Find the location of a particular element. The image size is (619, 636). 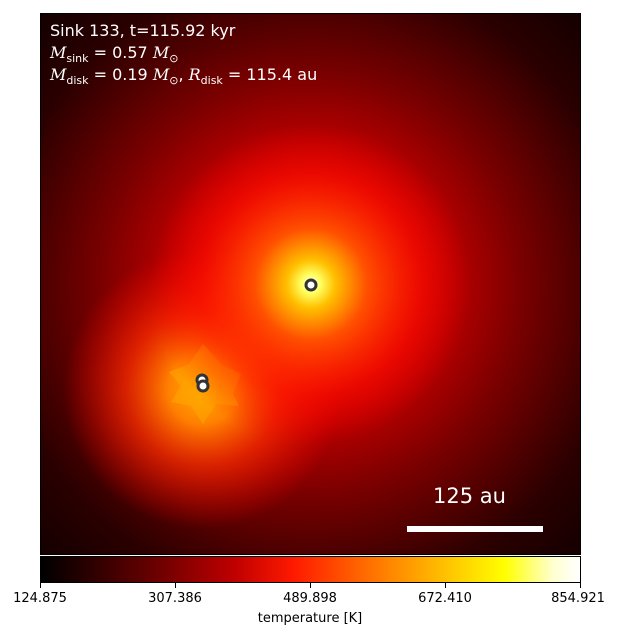

scale-bar is located at coordinates (475, 529).